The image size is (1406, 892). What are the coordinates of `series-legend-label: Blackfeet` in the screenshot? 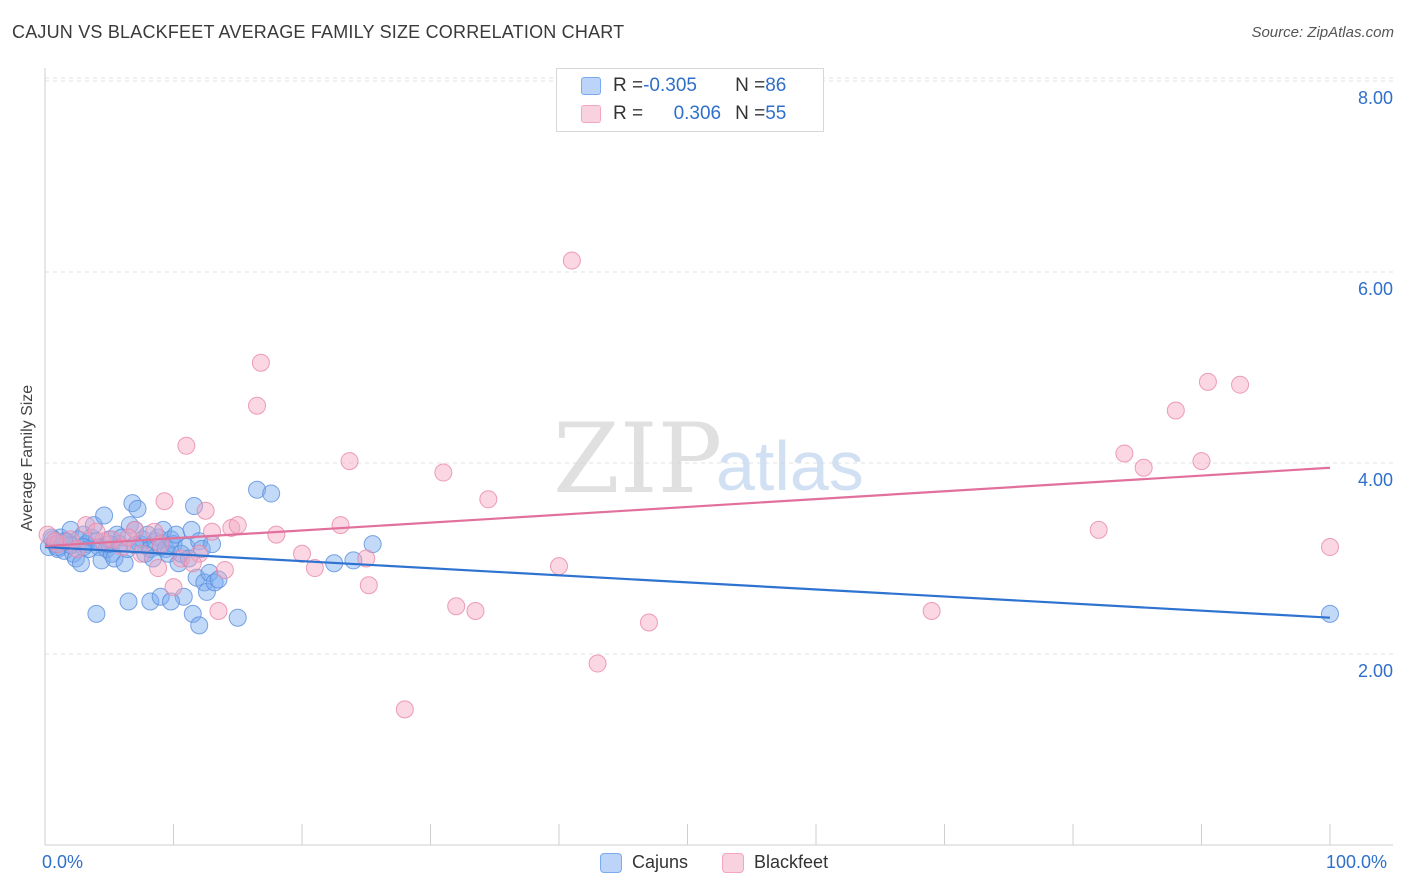 It's located at (791, 862).